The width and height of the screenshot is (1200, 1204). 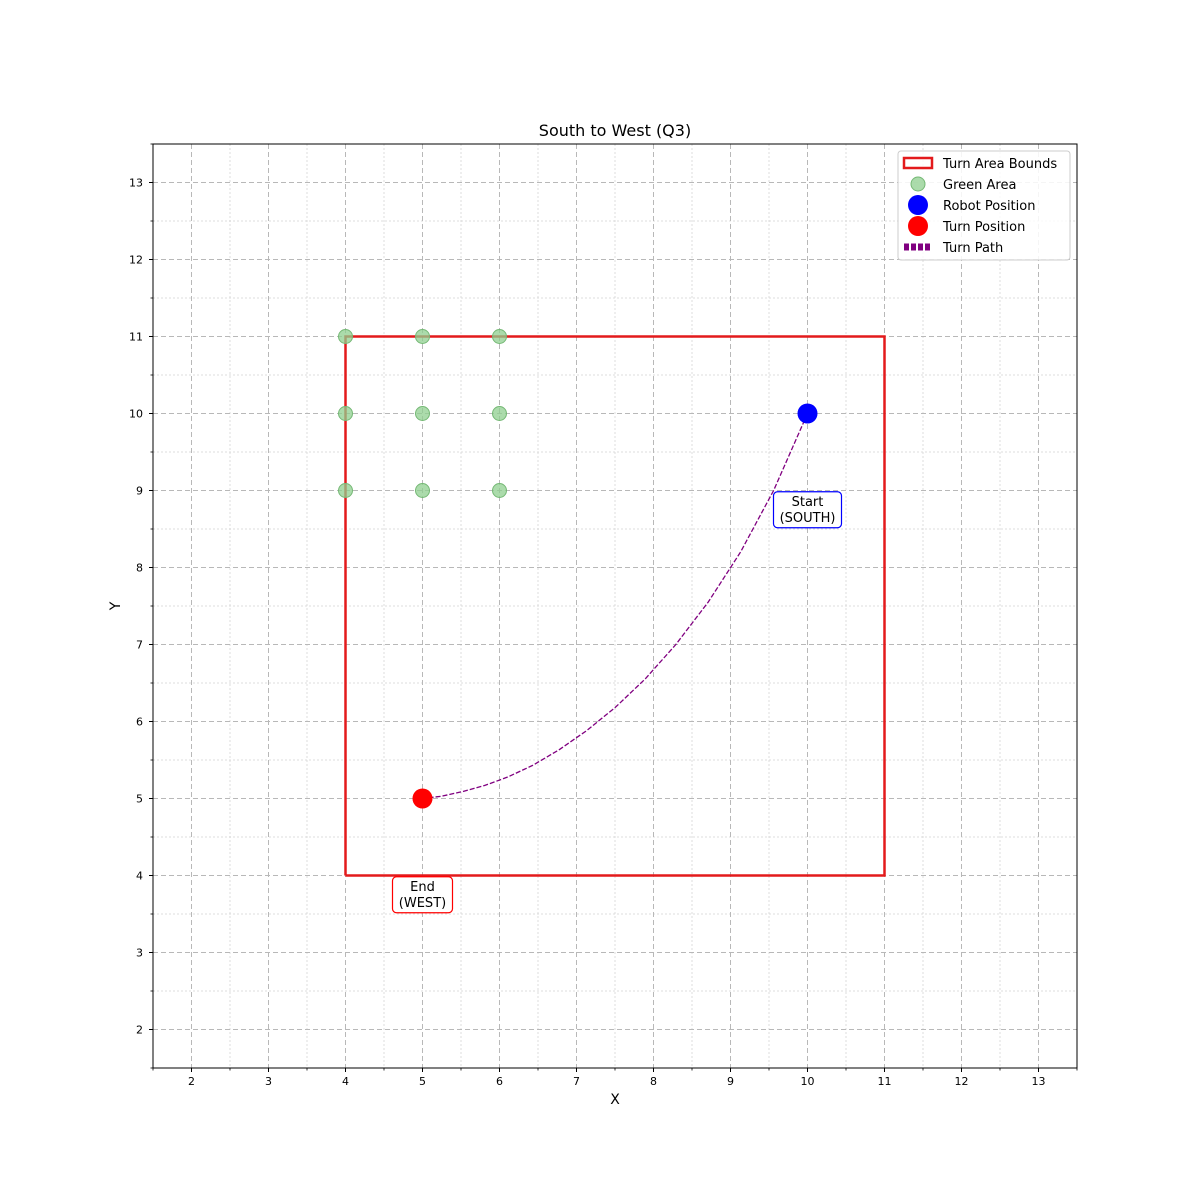 I want to click on legend-box, so click(x=984, y=205).